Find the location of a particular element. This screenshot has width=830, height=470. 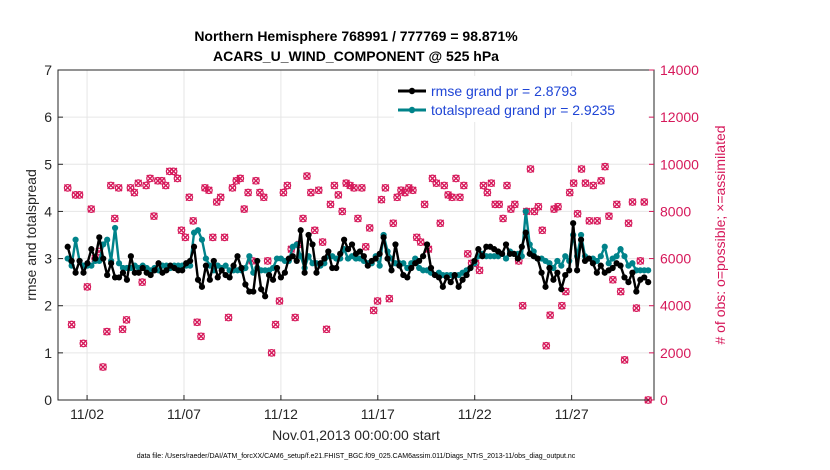

y2-axis-label: # of obs: o=possible; ×=assimilated is located at coordinates (720, 234).